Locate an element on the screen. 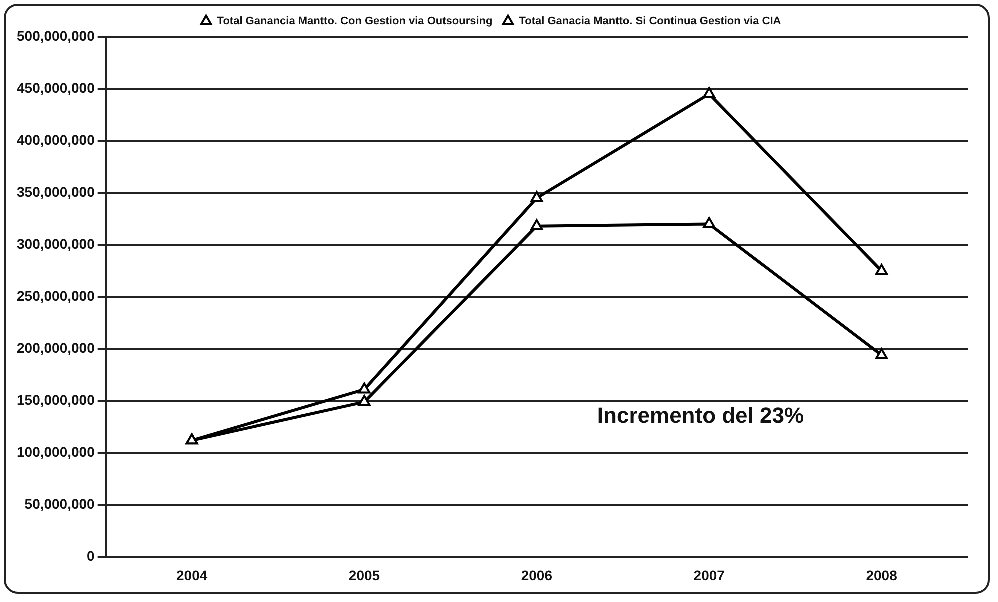 The height and width of the screenshot is (602, 998). y-tick-label: 500,000,000 is located at coordinates (56, 36).